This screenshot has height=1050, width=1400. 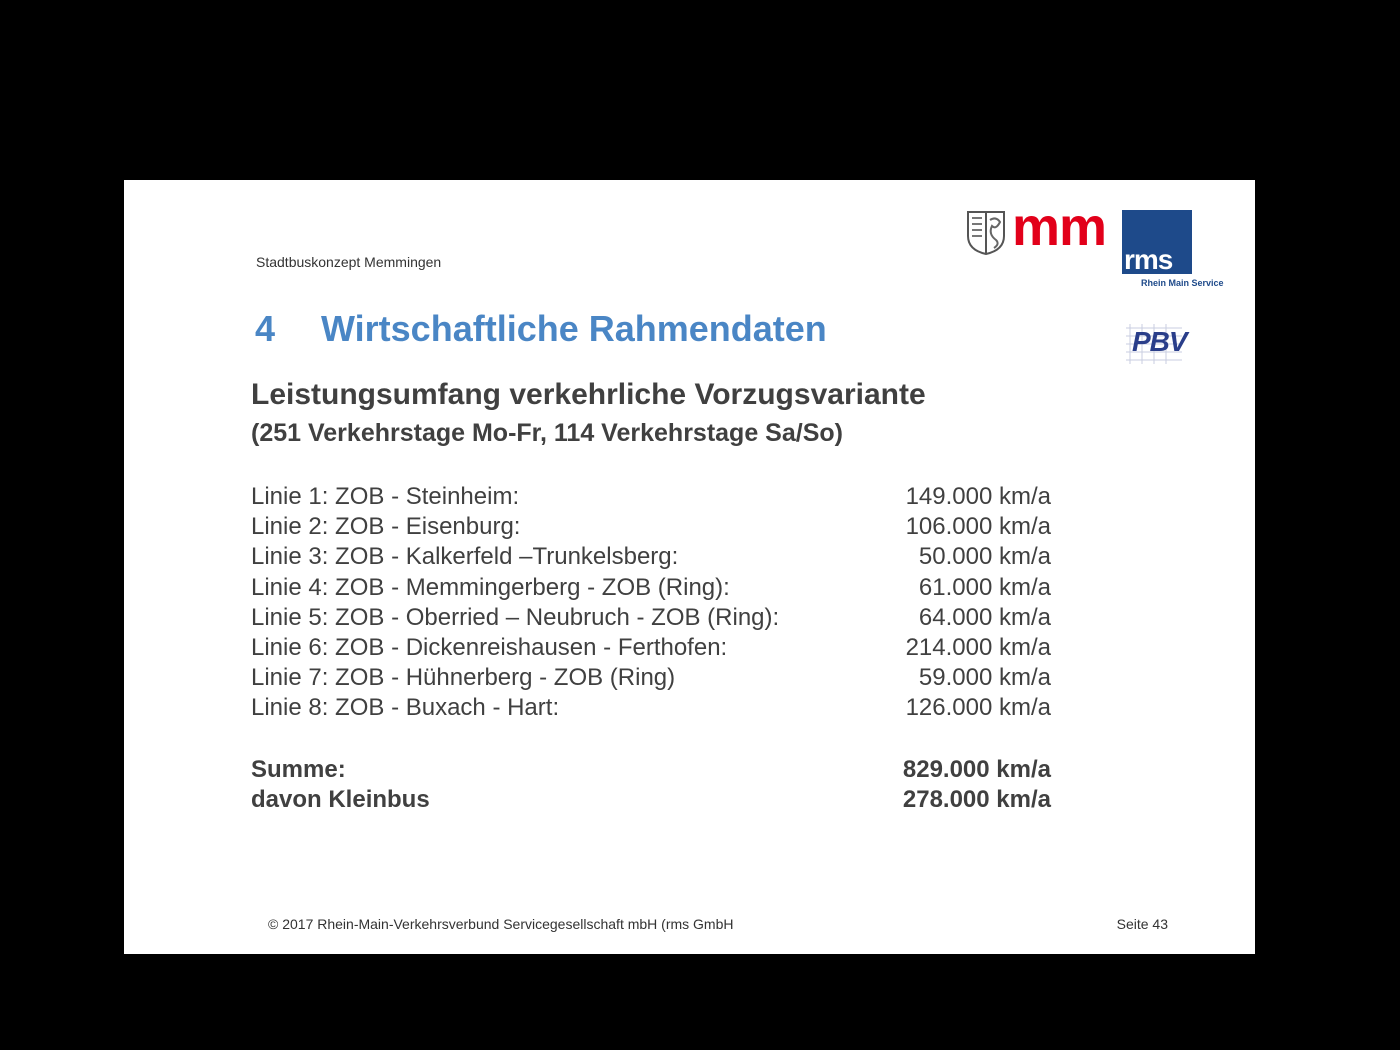 I want to click on rms-logo: rms, so click(x=1148, y=259).